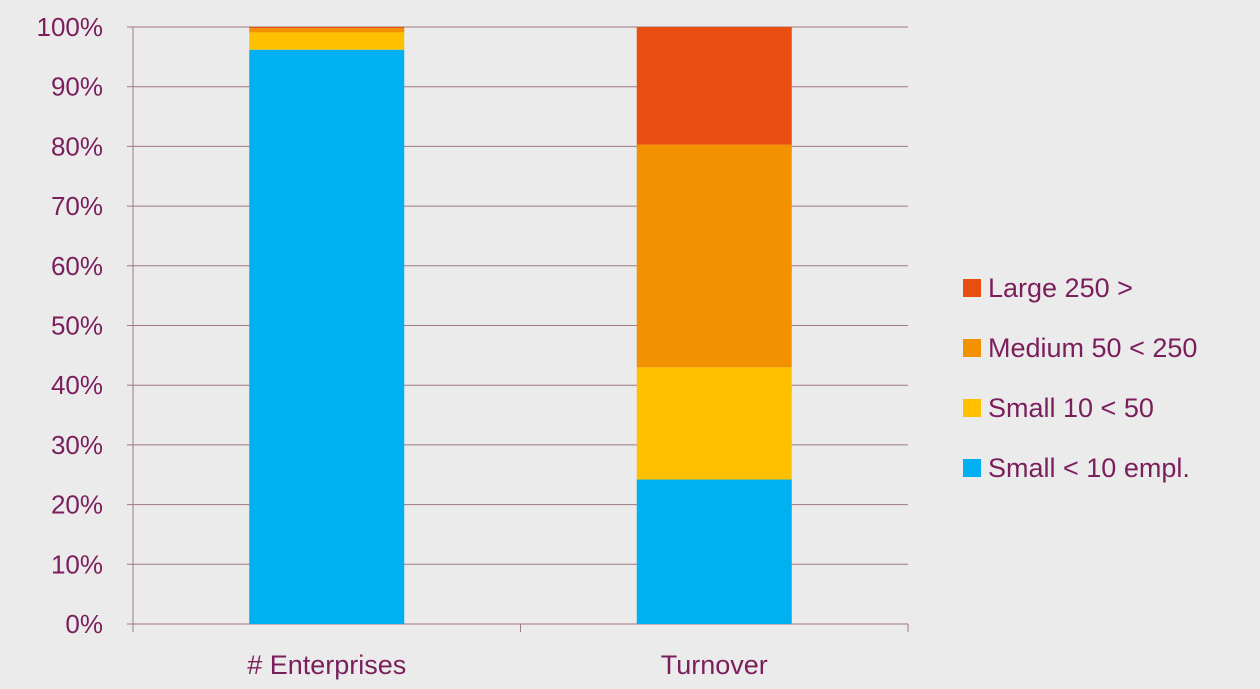 Image resolution: width=1260 pixels, height=689 pixels. I want to click on y-tick-label: 30%, so click(77, 445).